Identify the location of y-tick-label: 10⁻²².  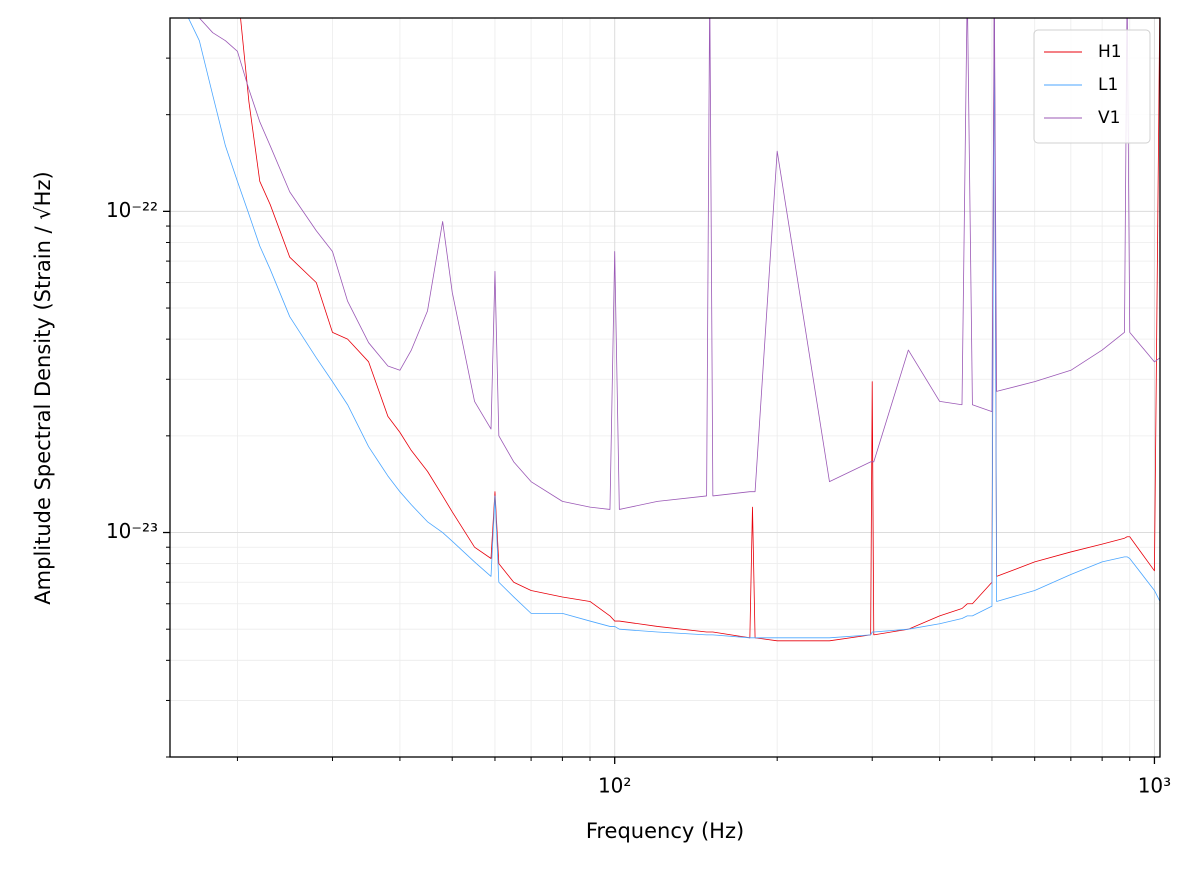
(132, 210).